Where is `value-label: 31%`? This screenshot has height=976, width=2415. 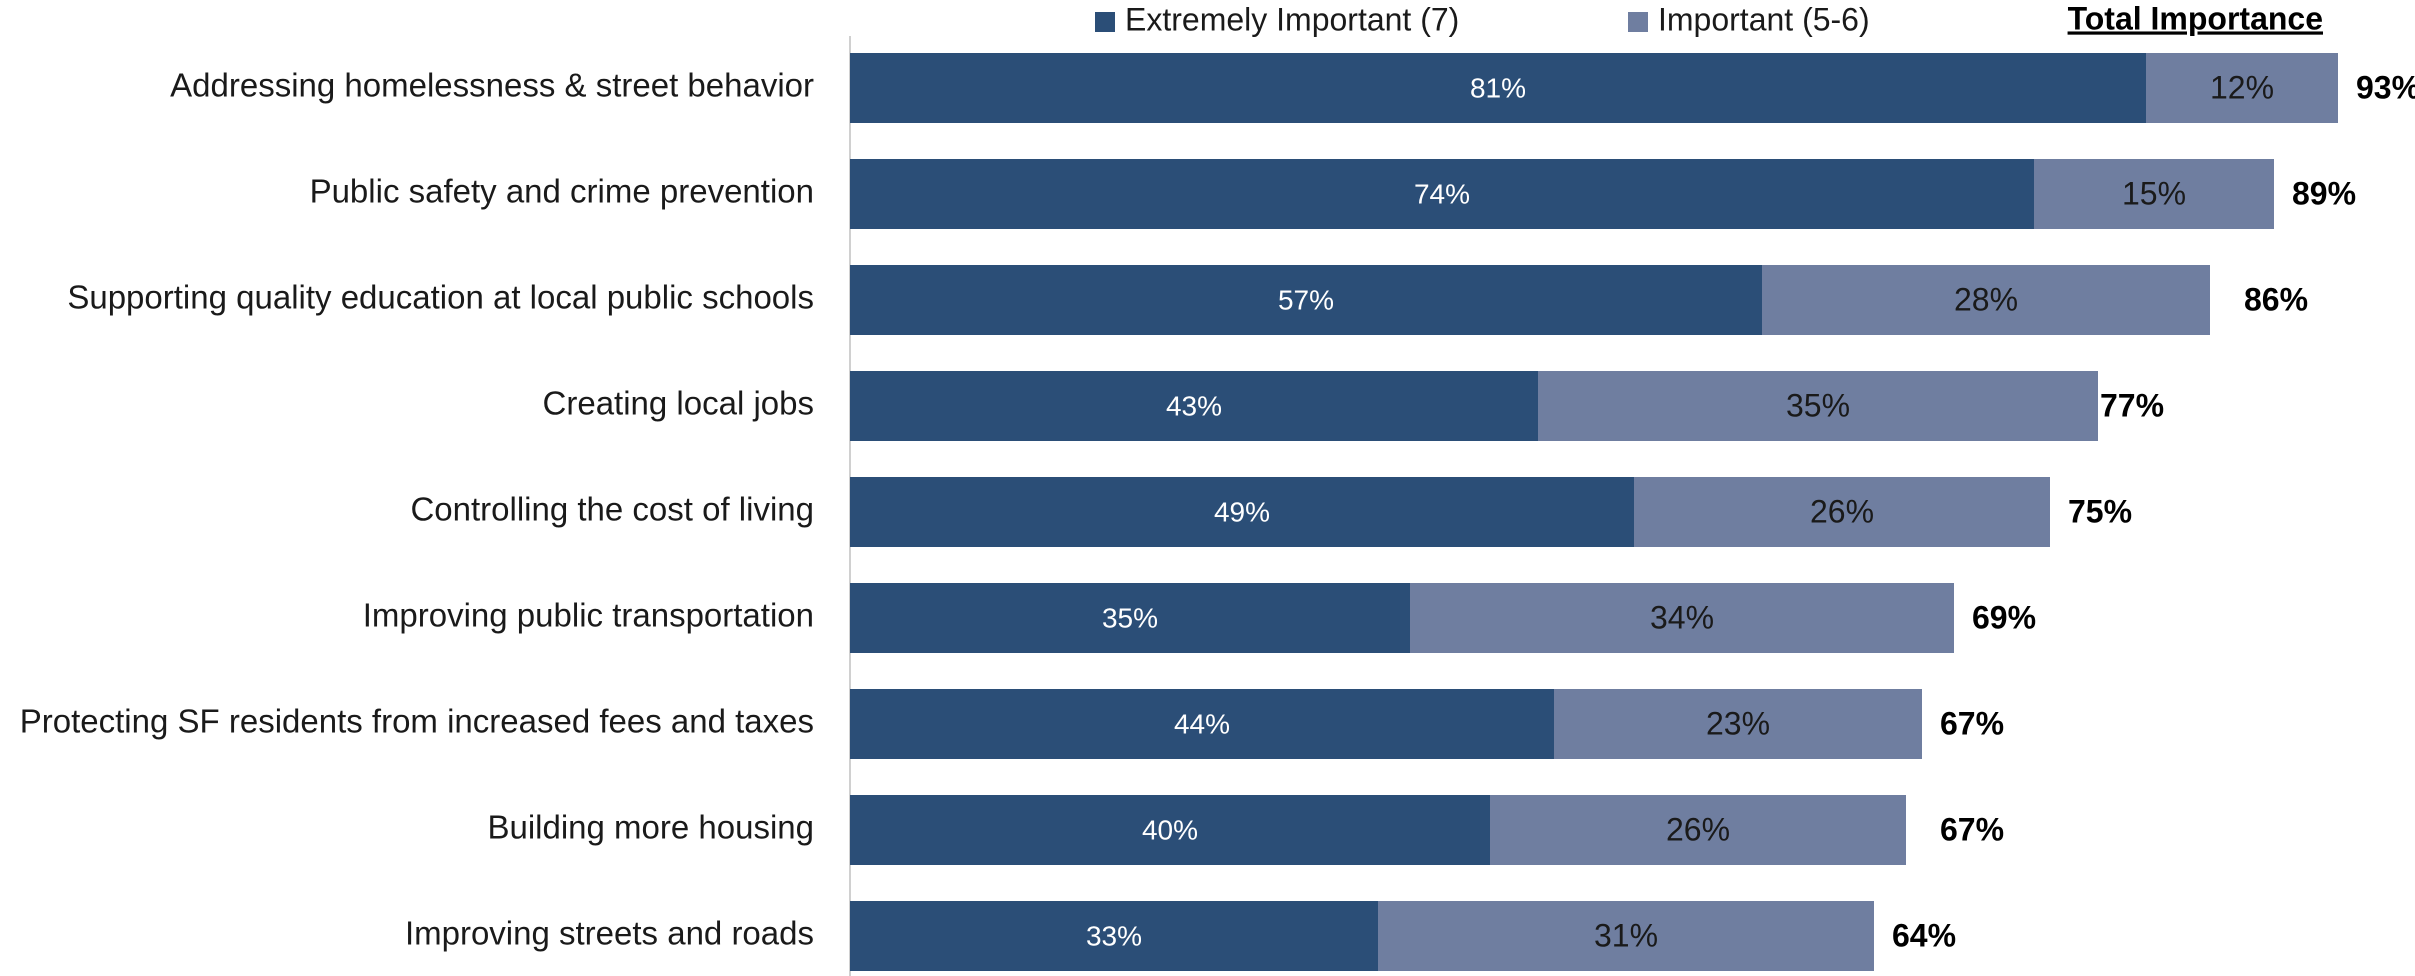 value-label: 31% is located at coordinates (1626, 935).